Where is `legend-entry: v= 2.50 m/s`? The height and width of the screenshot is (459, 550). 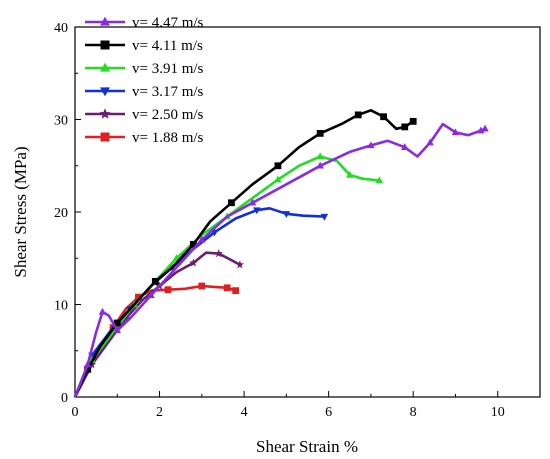 legend-entry: v= 2.50 m/s is located at coordinates (144, 115).